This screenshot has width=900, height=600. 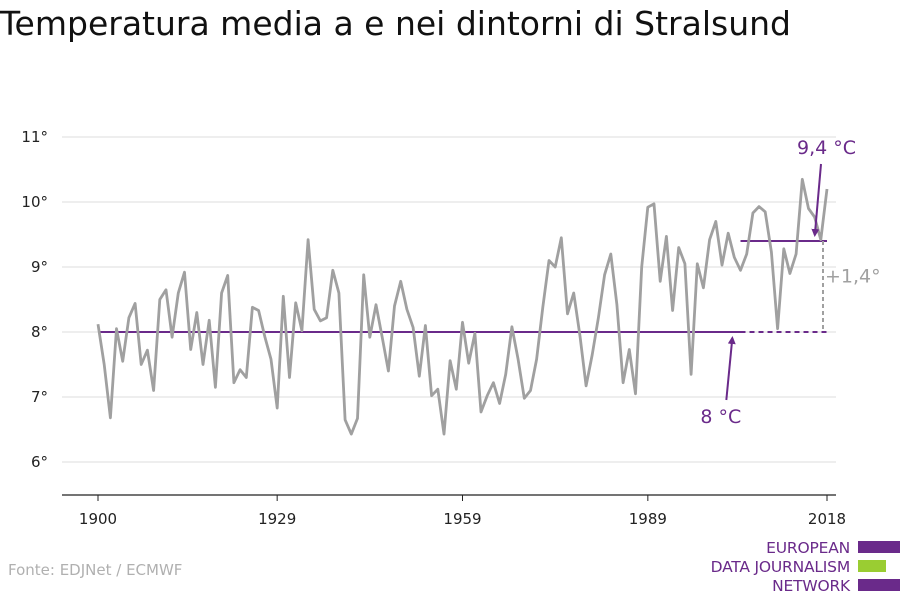 What do you see at coordinates (39, 267) in the screenshot?
I see `y-tick-label: 9°` at bounding box center [39, 267].